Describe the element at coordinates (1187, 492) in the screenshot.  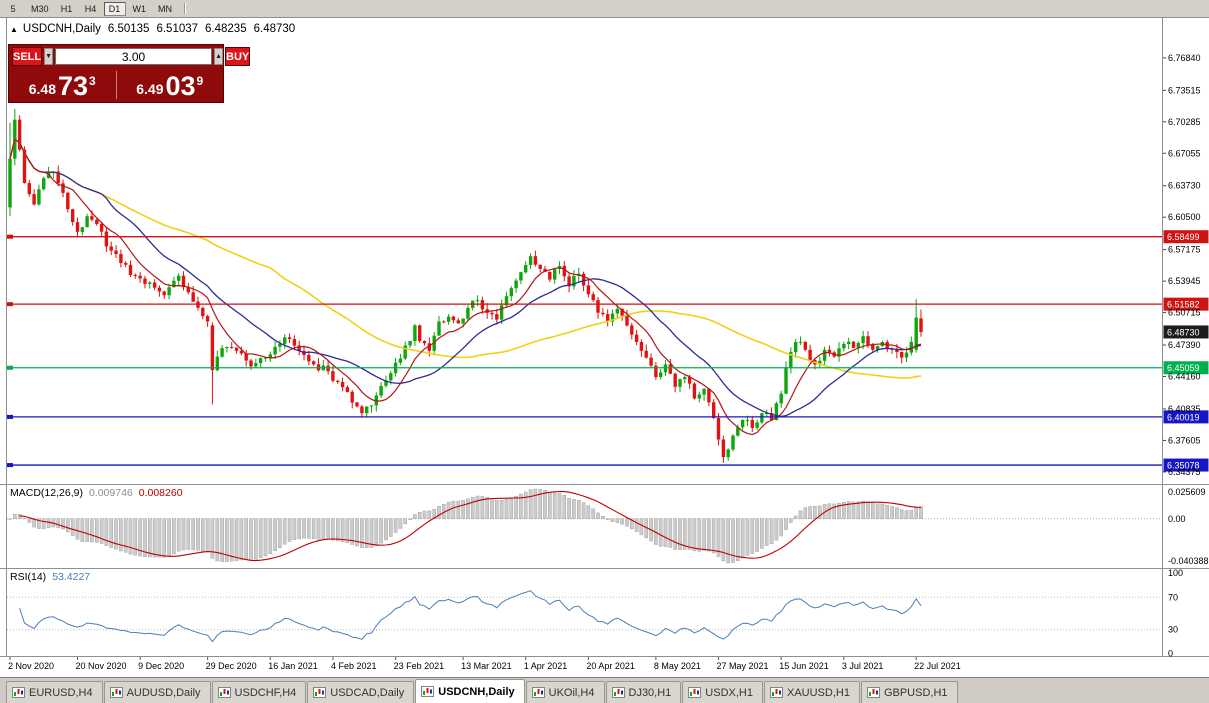
I see `macd-axis-label: 0.025609` at that location.